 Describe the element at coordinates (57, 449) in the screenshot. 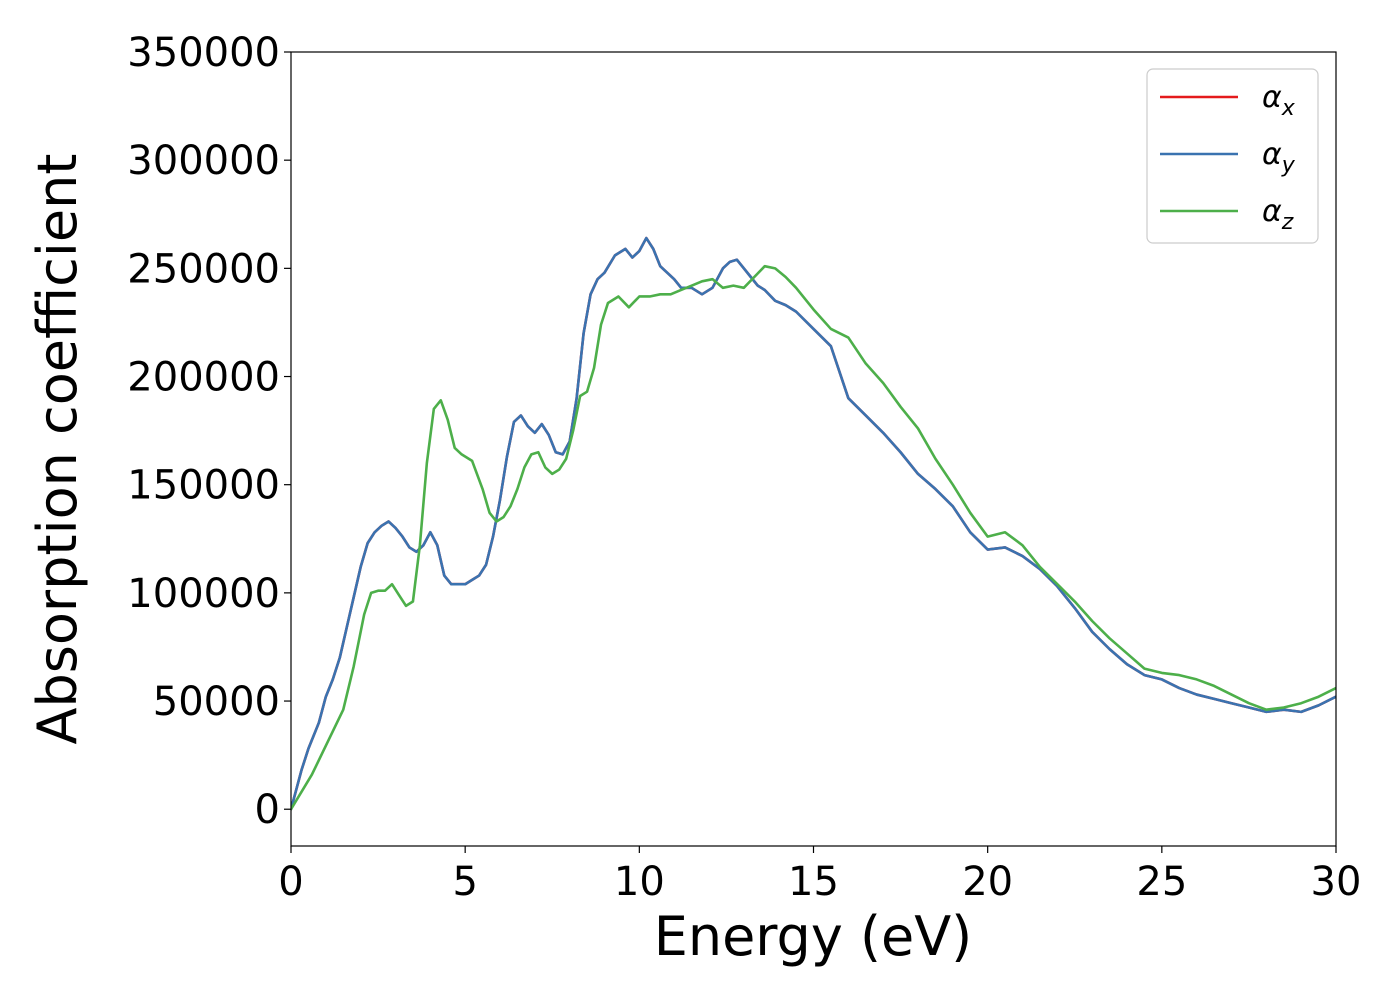

I see `y-axis-title: Absorption coefficient` at that location.